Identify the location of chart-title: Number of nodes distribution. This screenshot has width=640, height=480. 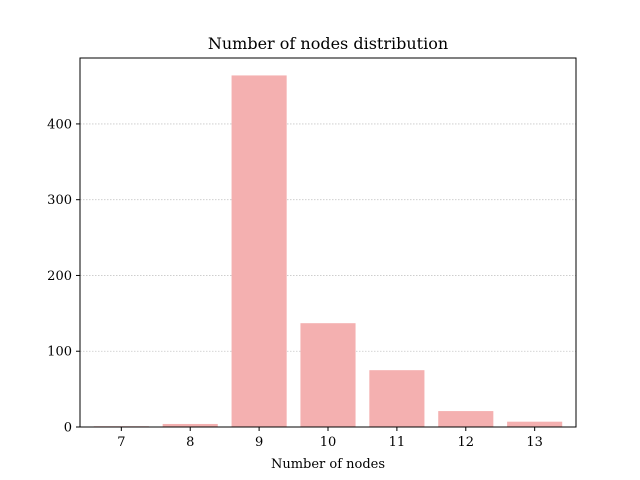
(328, 43).